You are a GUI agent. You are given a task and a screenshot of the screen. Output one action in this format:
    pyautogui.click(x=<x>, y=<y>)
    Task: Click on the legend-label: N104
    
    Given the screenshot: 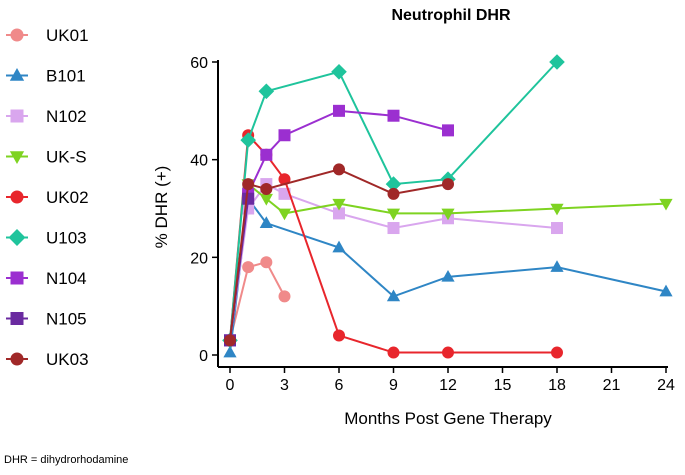 What is the action you would take?
    pyautogui.click(x=66, y=278)
    